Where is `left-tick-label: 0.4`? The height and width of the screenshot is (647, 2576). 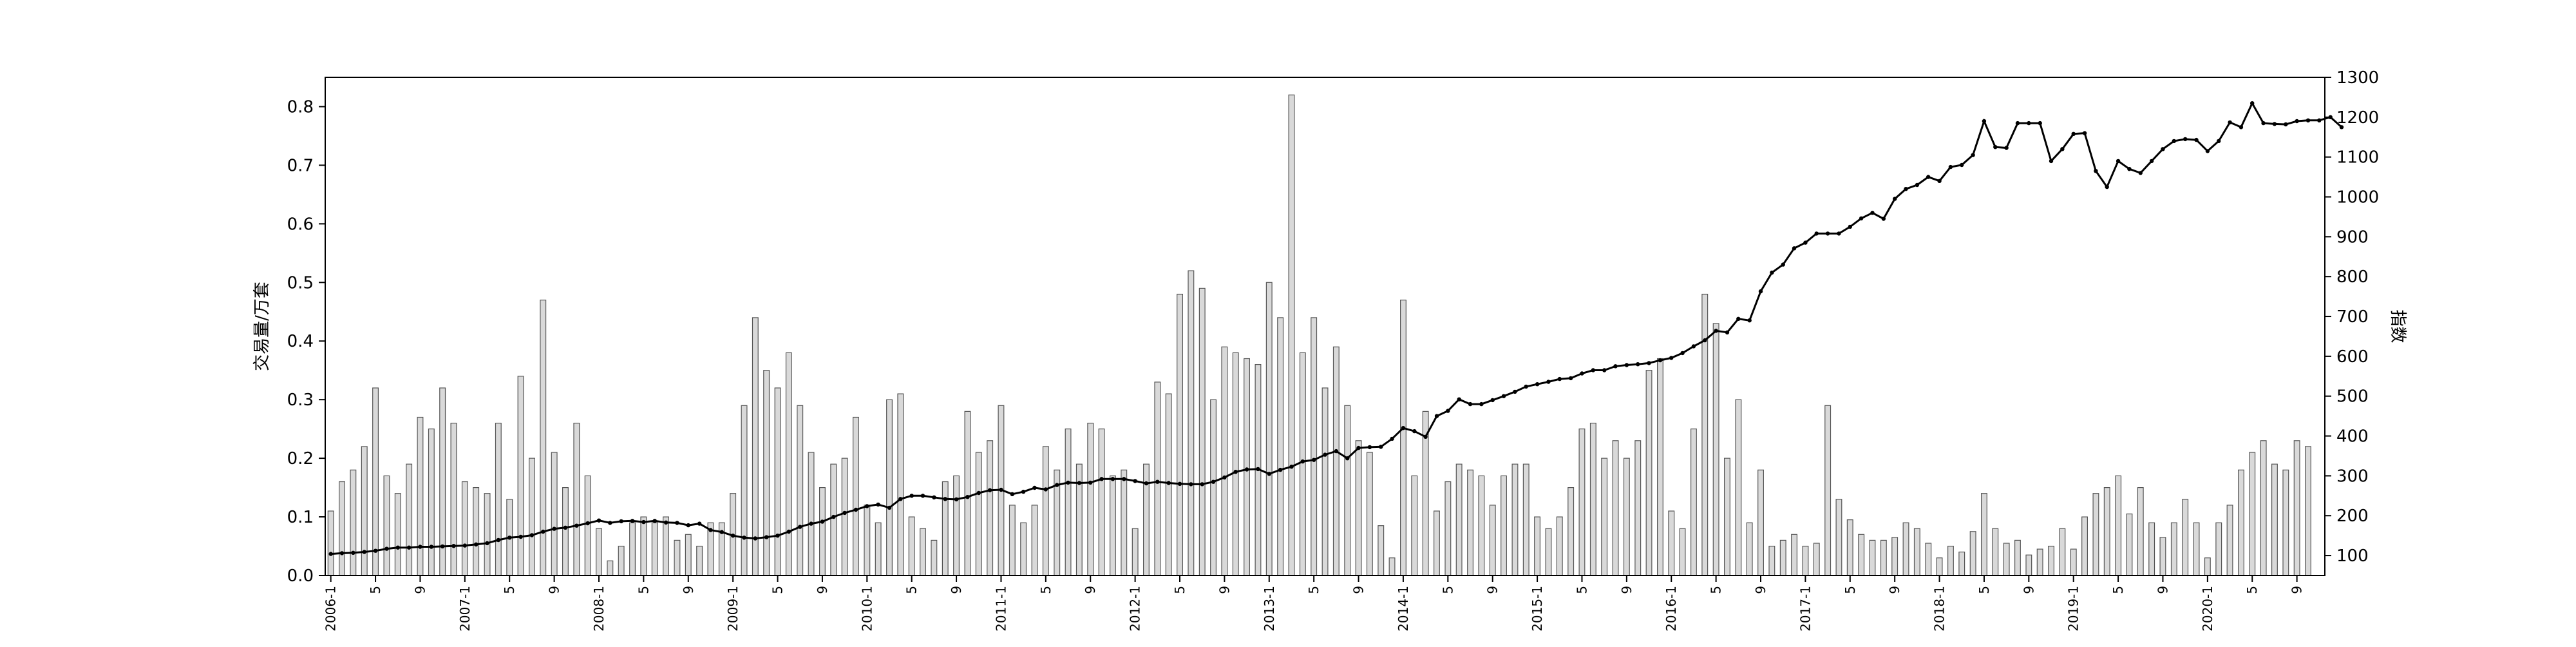
left-tick-label: 0.4 is located at coordinates (301, 341).